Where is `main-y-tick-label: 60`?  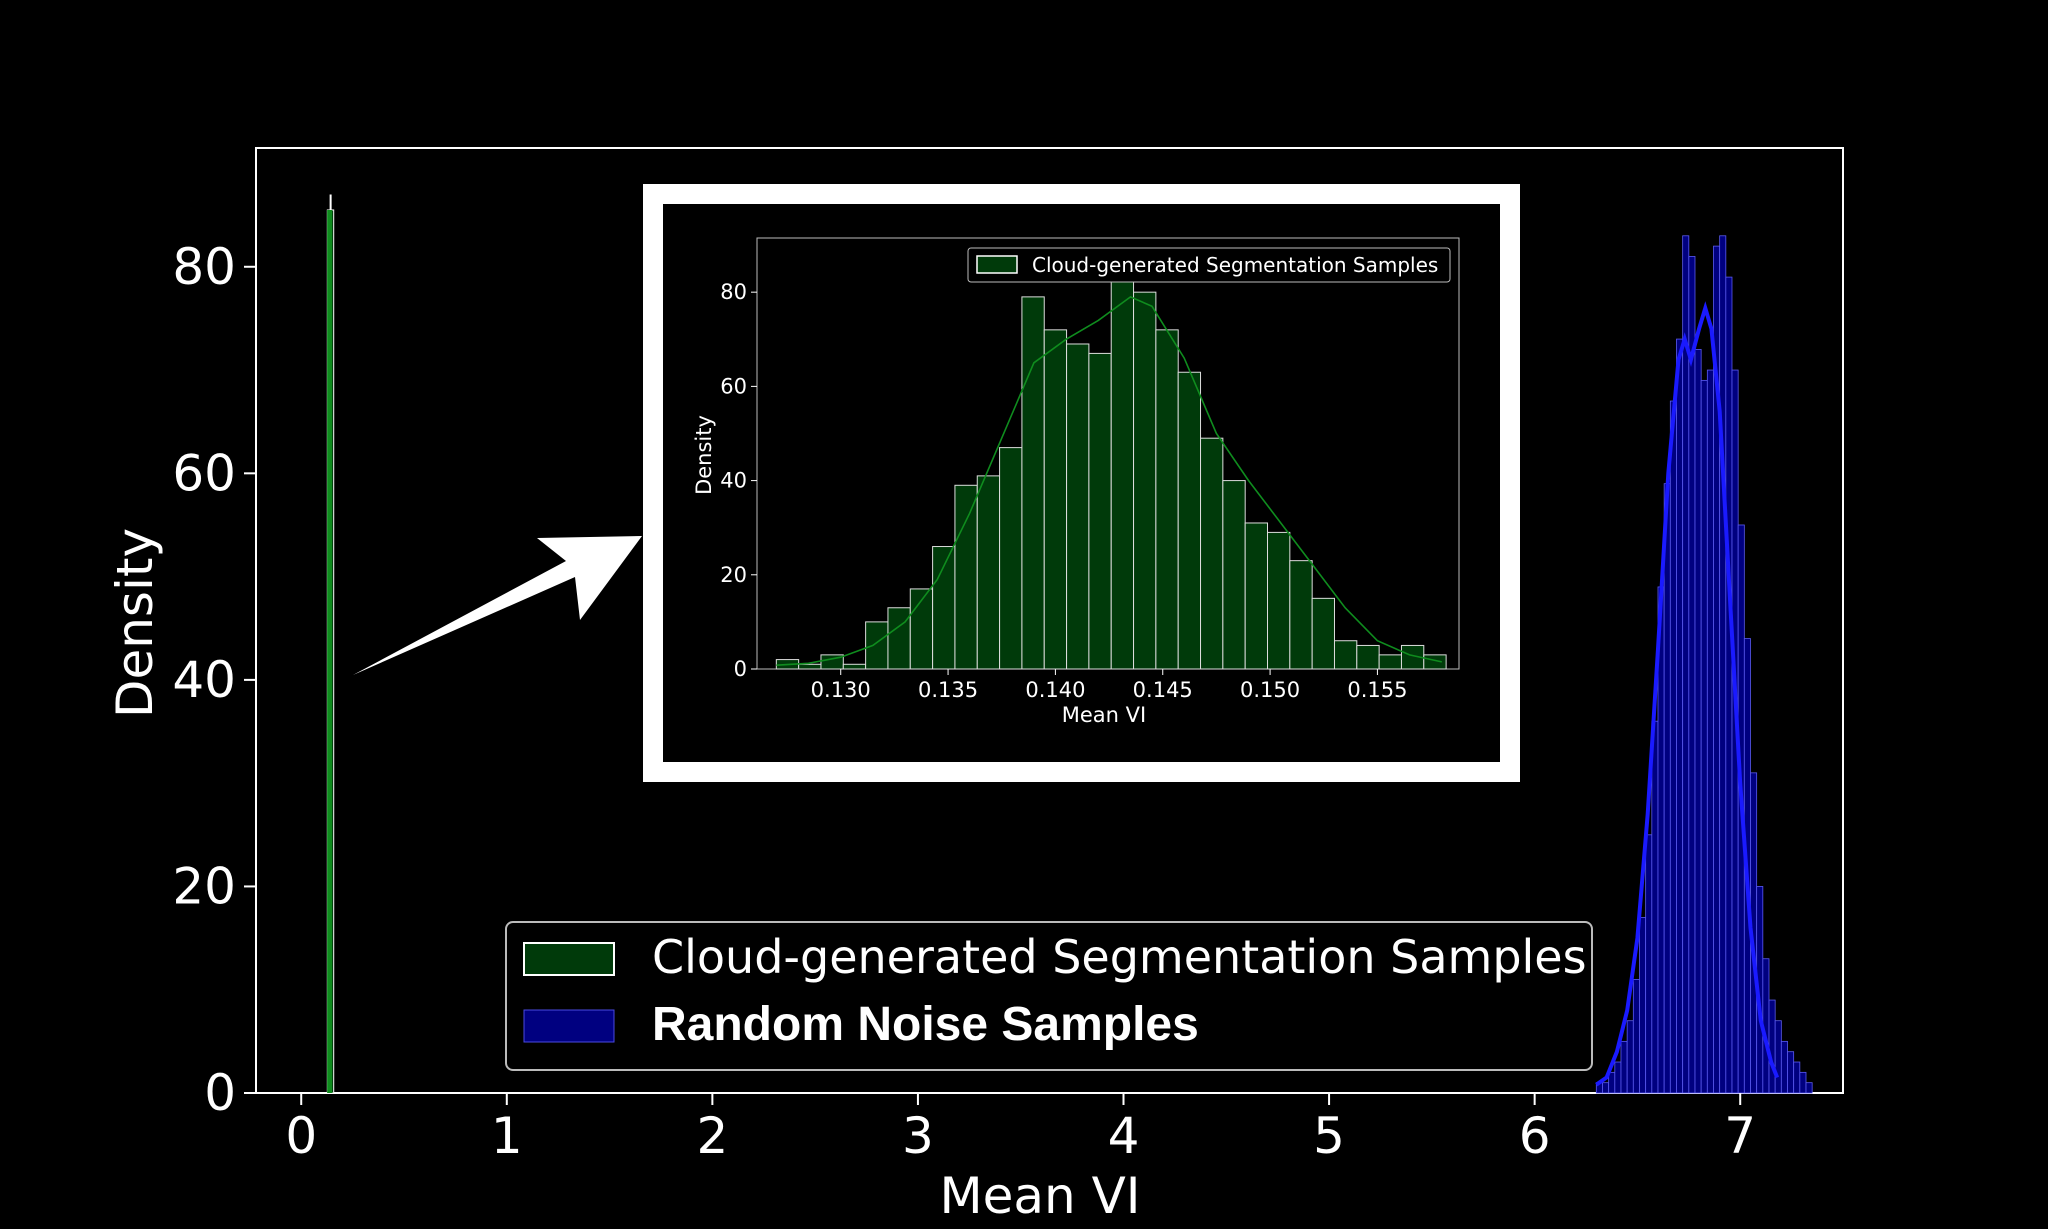
main-y-tick-label: 60 is located at coordinates (204, 473).